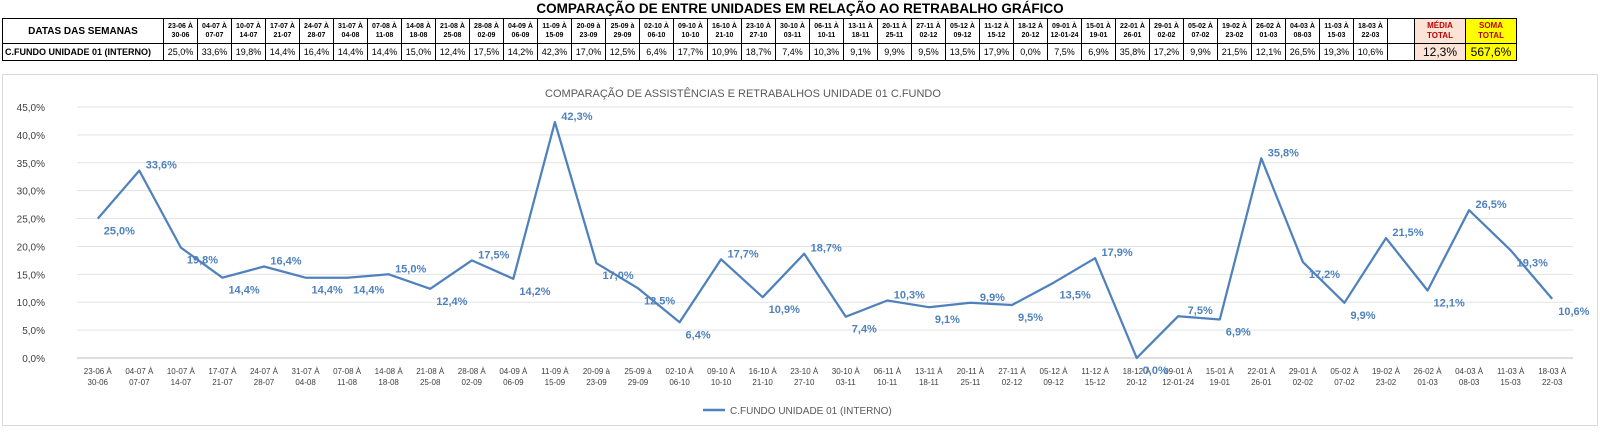 Image resolution: width=1600 pixels, height=432 pixels. Describe the element at coordinates (389, 377) in the screenshot. I see `x-tick-label: 14-08 À 18-08` at that location.